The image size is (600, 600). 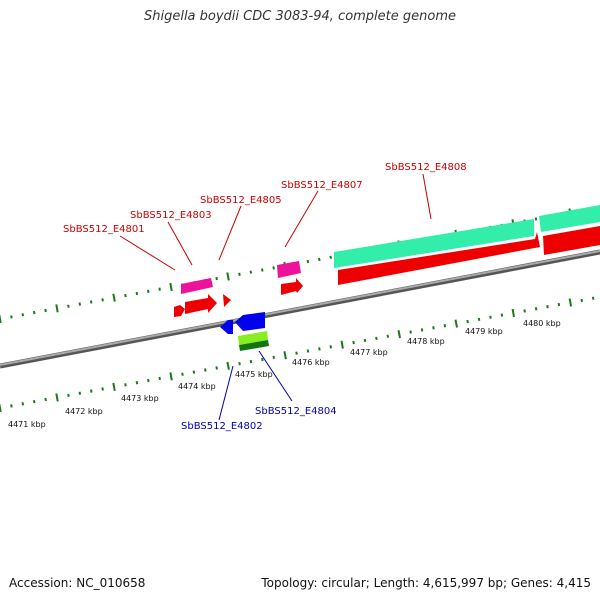 I want to click on kbp-label: 4476 kbp, so click(x=311, y=362).